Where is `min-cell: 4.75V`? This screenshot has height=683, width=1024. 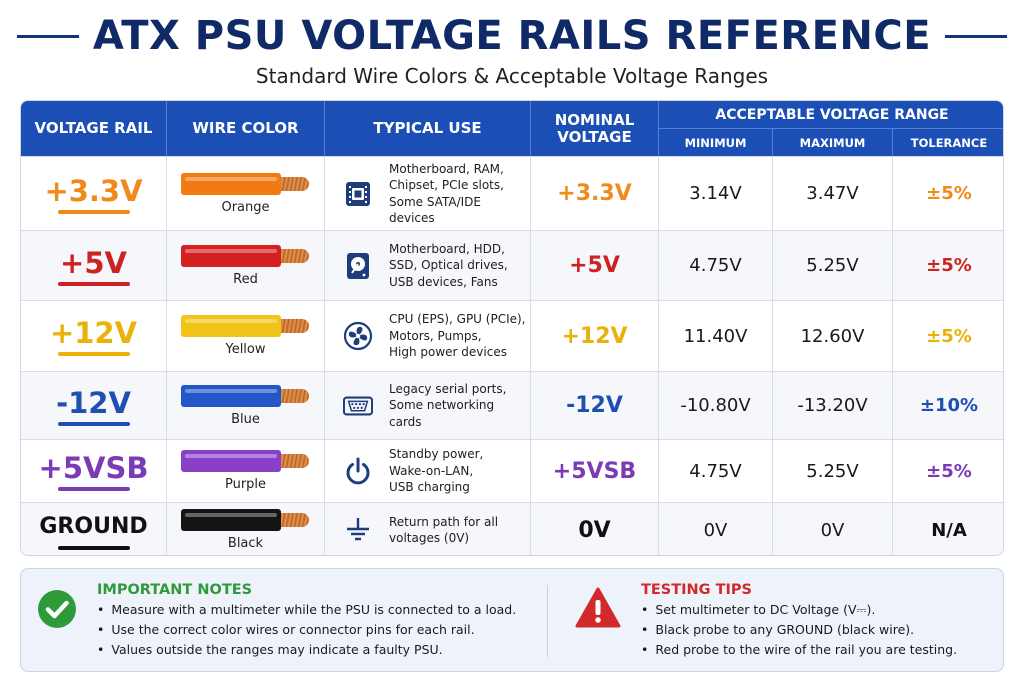 min-cell: 4.75V is located at coordinates (716, 471).